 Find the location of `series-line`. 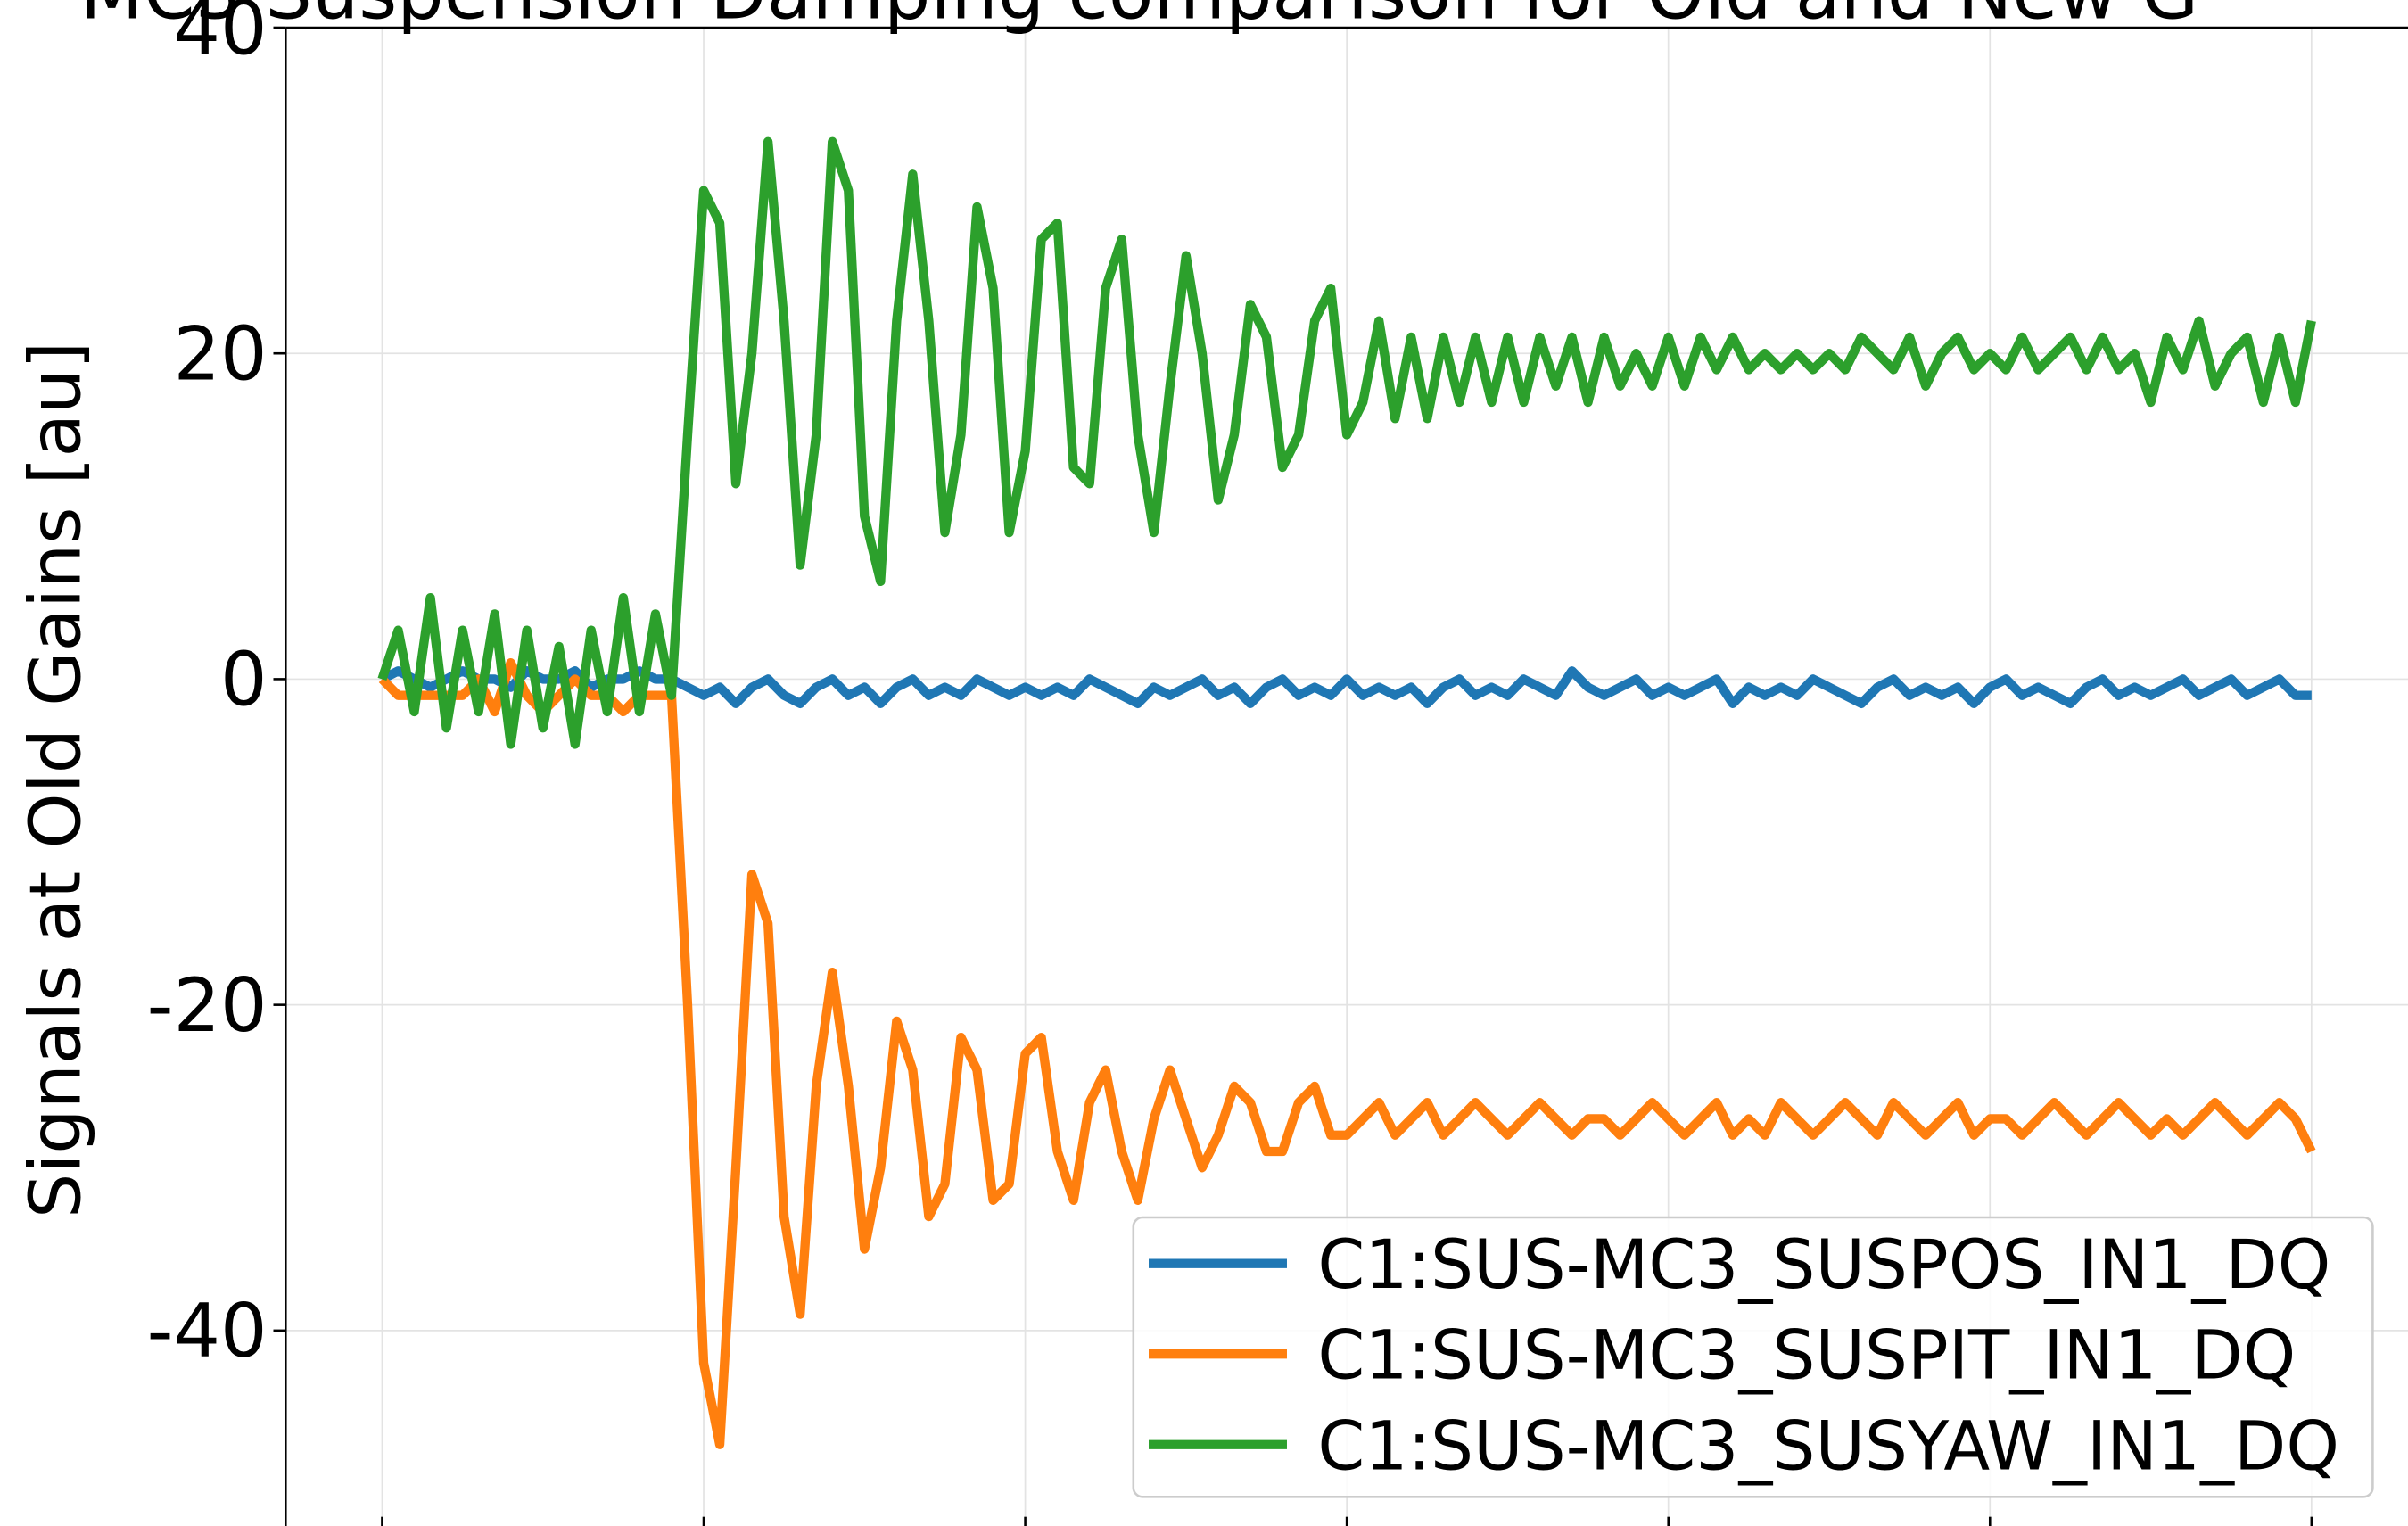

series-line is located at coordinates (1346, 687).